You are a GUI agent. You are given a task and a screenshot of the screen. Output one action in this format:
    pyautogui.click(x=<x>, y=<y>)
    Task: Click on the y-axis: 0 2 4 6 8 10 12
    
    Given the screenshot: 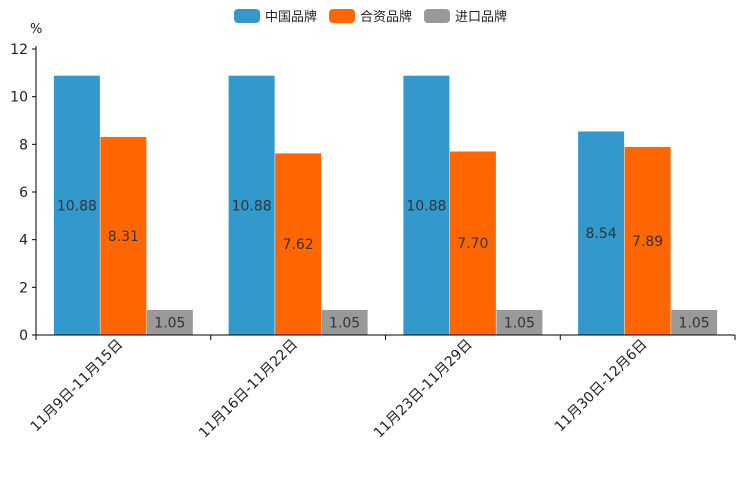 What is the action you would take?
    pyautogui.click(x=23, y=193)
    